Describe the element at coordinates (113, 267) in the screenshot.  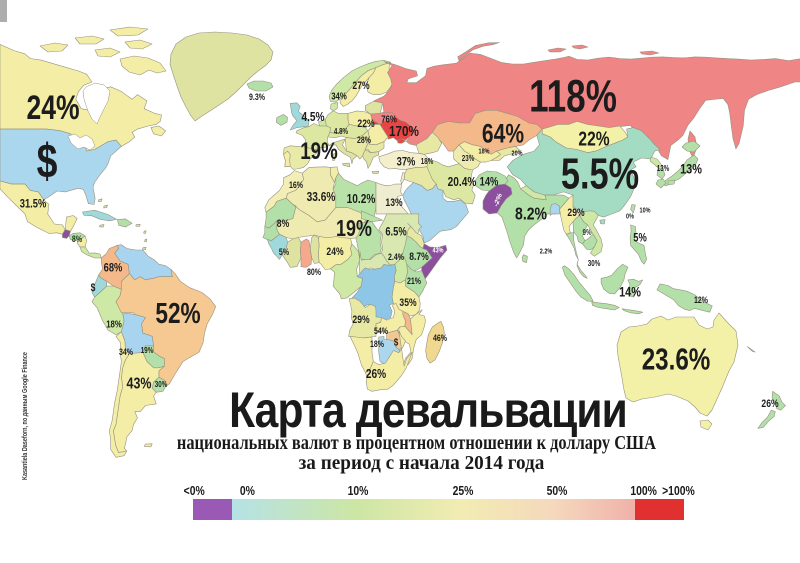
I see `svg-text: 68%` at that location.